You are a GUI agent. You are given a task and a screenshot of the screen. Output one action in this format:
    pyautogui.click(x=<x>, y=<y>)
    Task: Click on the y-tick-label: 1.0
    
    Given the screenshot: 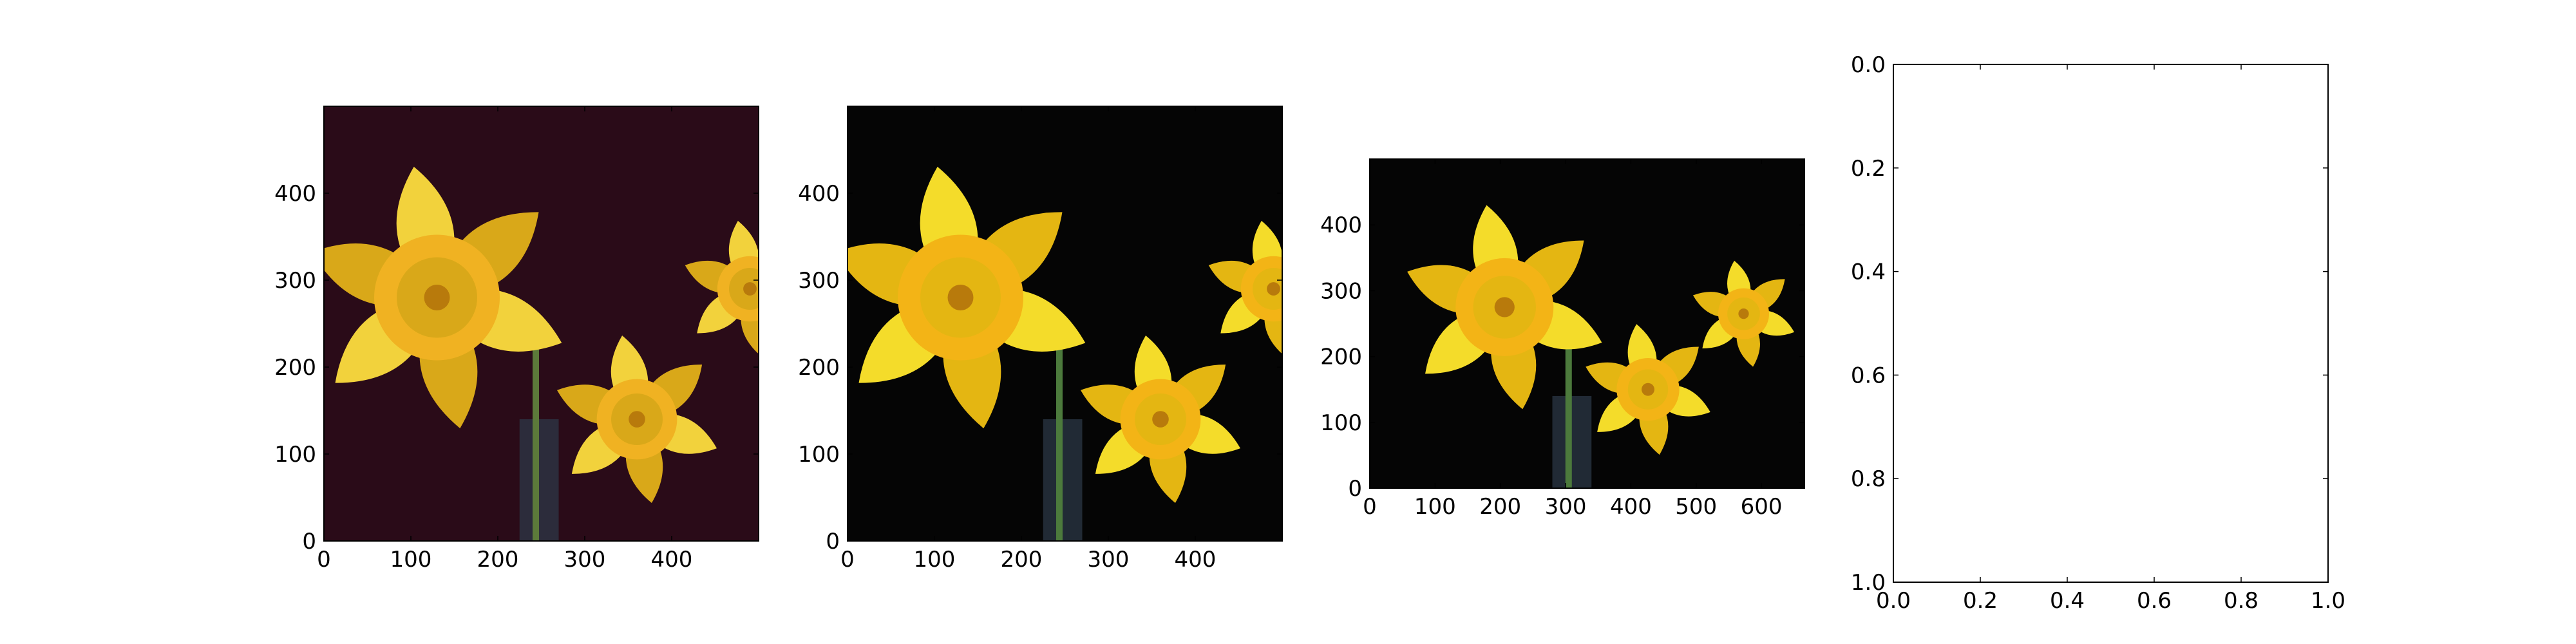 What is the action you would take?
    pyautogui.click(x=1869, y=583)
    